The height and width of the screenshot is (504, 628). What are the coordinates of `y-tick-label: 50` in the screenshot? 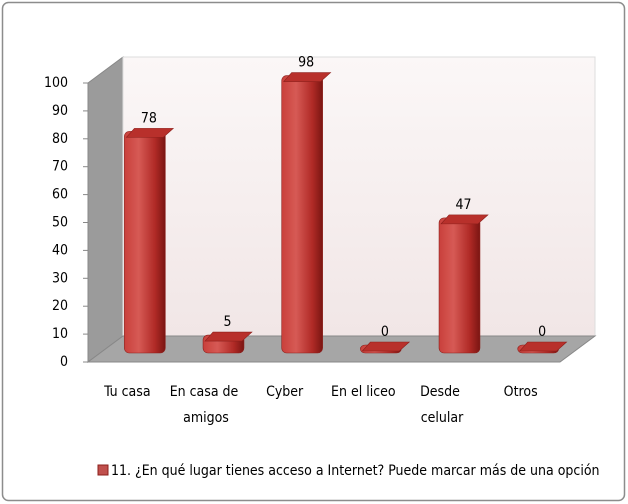 It's located at (60, 223).